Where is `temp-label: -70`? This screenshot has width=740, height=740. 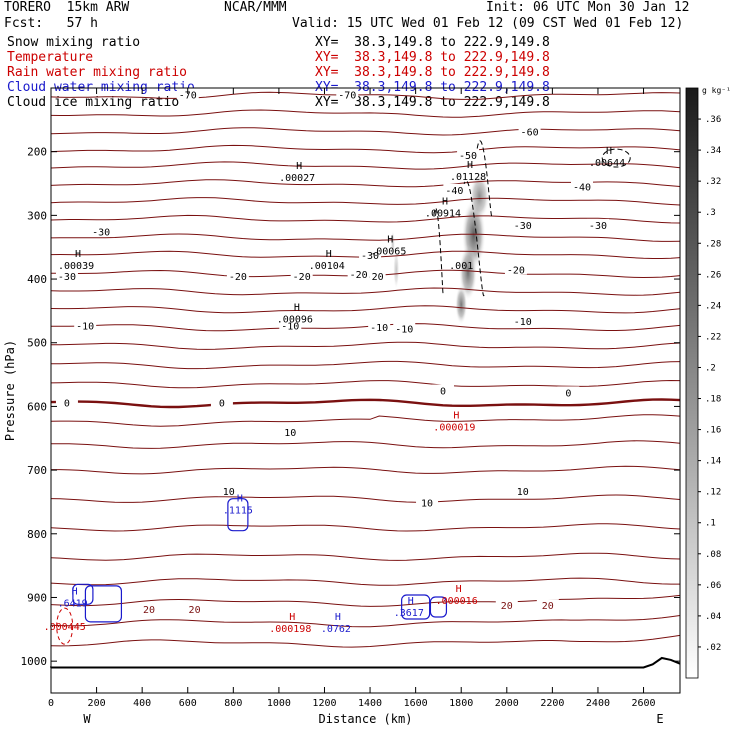
temp-label: -70 is located at coordinates (188, 95).